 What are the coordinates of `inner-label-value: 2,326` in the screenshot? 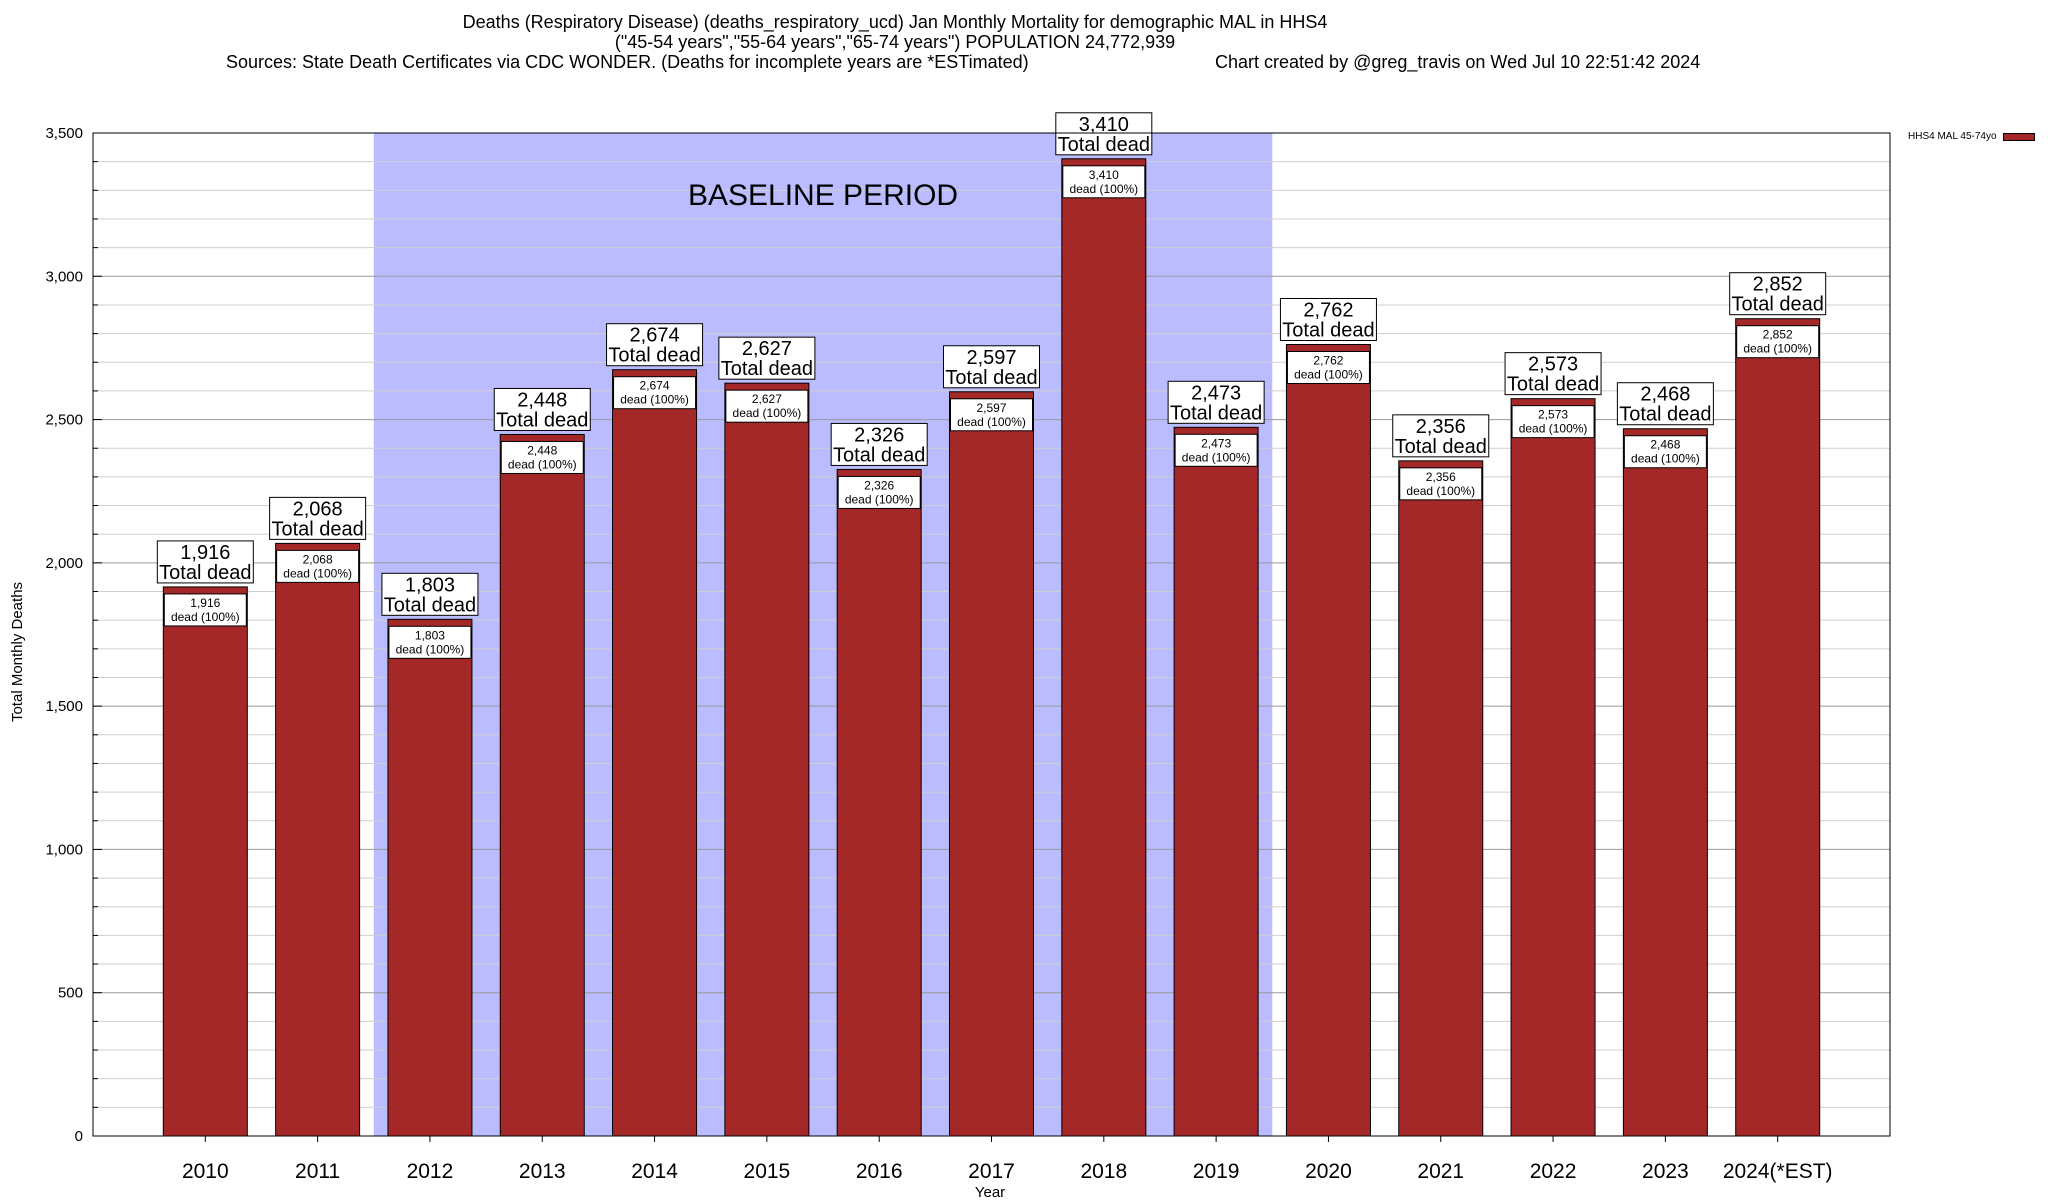 It's located at (879, 485).